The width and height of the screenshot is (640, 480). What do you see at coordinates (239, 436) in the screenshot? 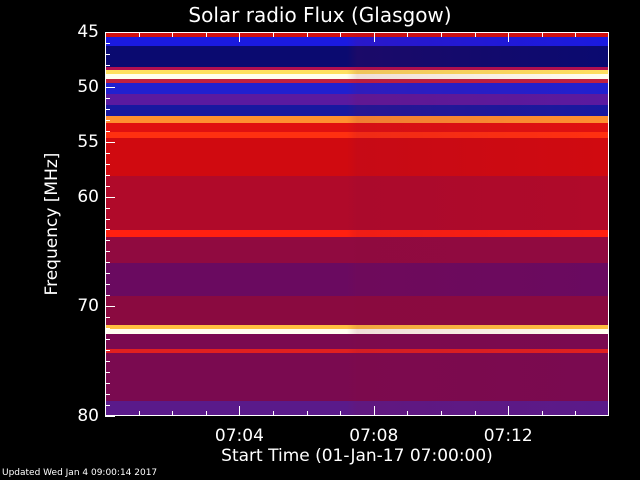
I see `x-tick-label: 07:04` at bounding box center [239, 436].